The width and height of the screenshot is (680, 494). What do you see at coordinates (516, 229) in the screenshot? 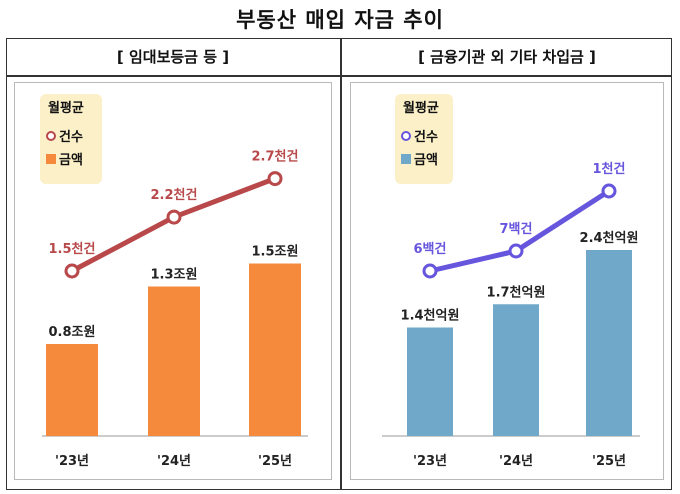
I see `right-line-label: 7백건` at bounding box center [516, 229].